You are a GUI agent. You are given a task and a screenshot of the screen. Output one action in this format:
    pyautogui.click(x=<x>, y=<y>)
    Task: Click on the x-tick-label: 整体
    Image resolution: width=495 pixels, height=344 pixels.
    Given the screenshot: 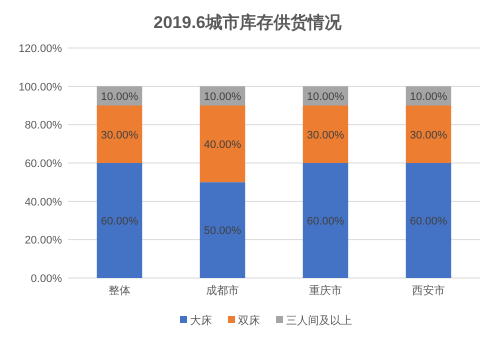 What is the action you would take?
    pyautogui.click(x=119, y=291)
    